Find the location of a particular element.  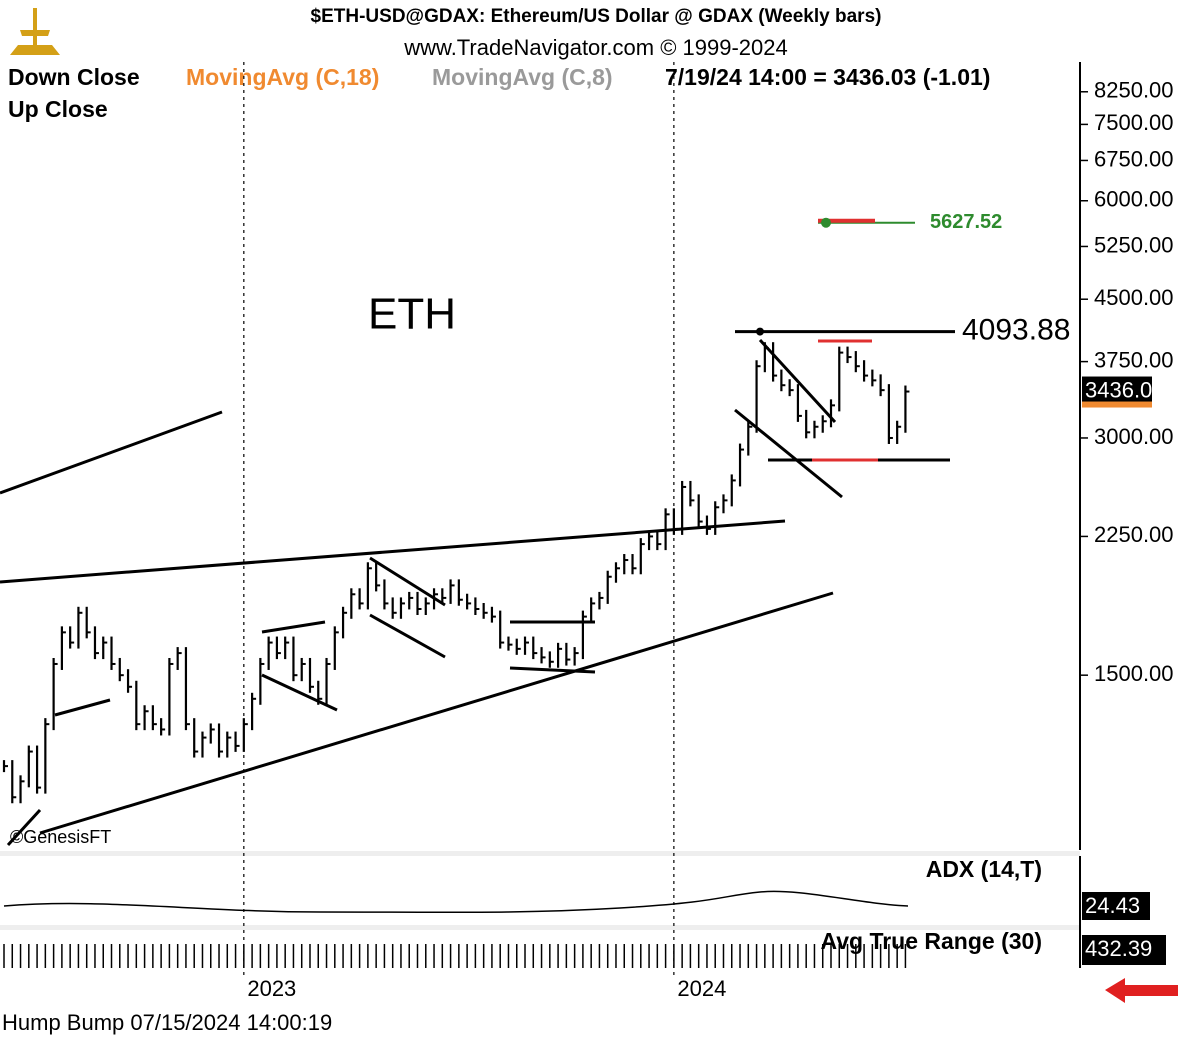

adx-label: ADX (14,T) is located at coordinates (984, 869).